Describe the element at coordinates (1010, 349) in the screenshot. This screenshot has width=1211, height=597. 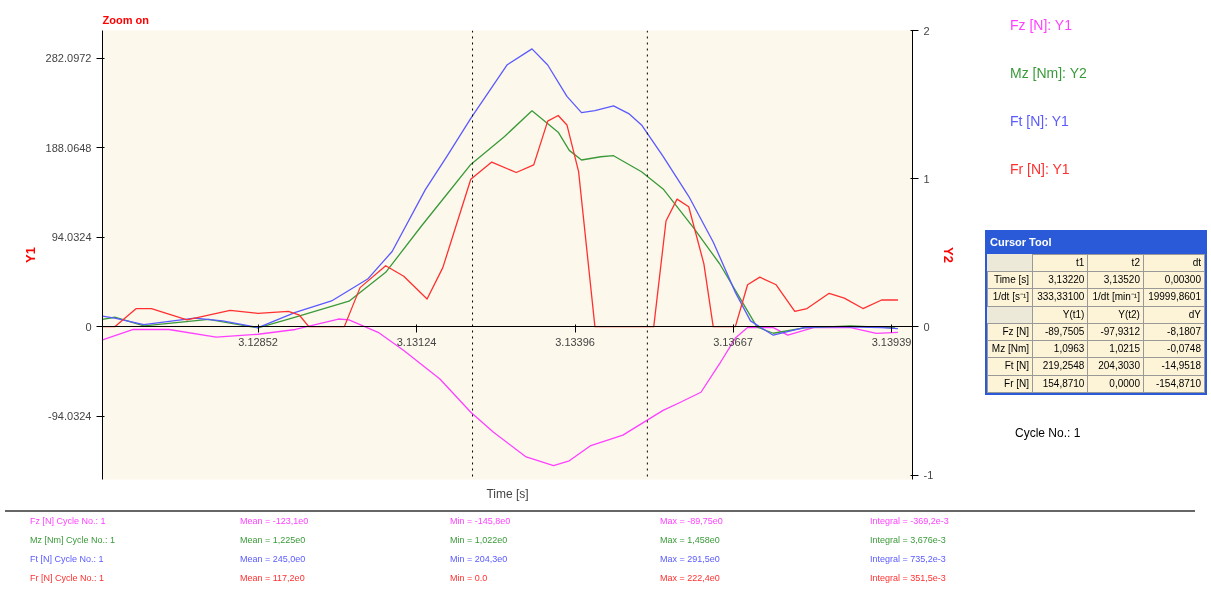
I see `text: Mz [Nm]` at that location.